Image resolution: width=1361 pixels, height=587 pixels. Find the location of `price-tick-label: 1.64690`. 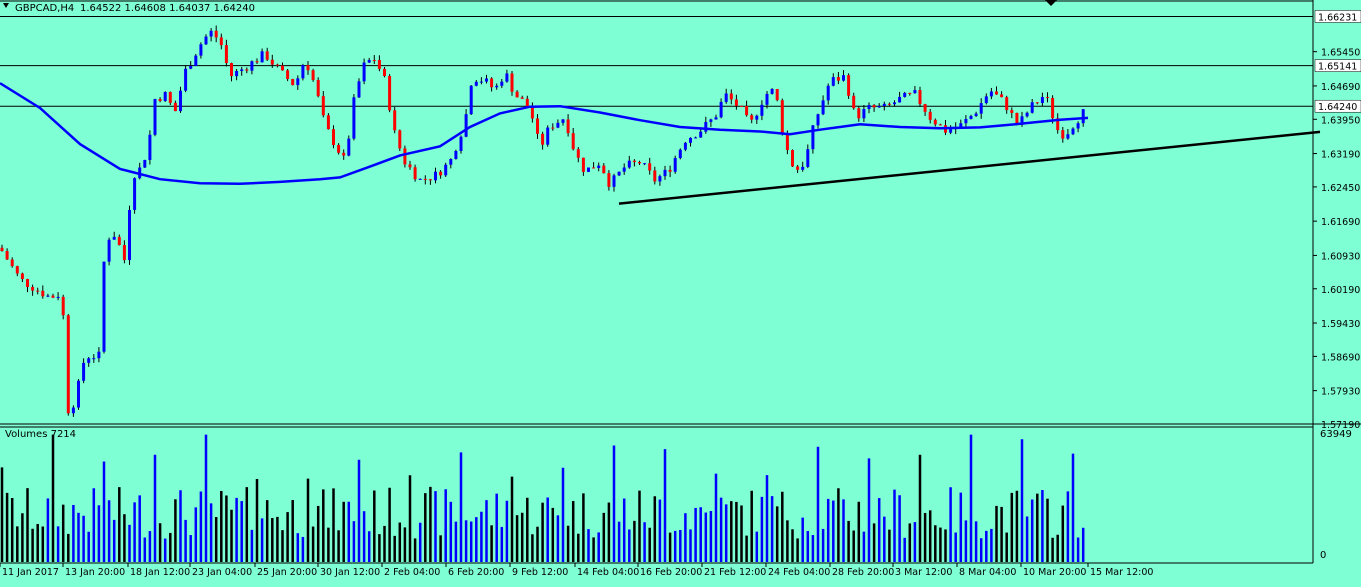

price-tick-label: 1.64690 is located at coordinates (1340, 87).